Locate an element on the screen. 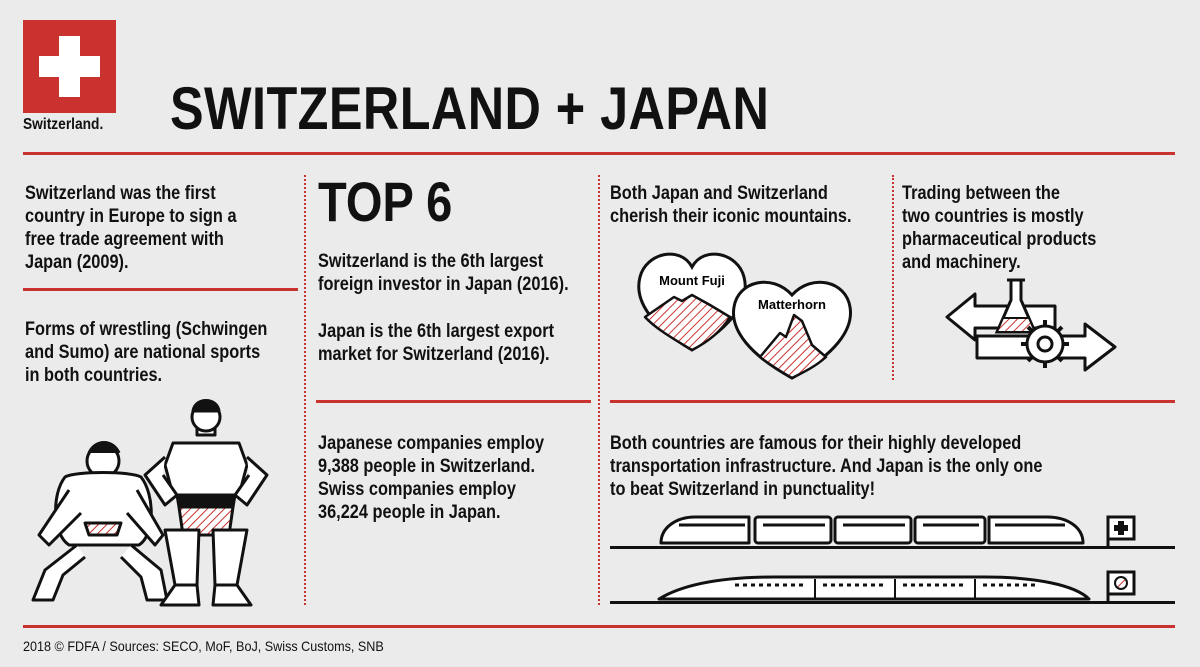 The image size is (1200, 667). track-top is located at coordinates (892, 547).